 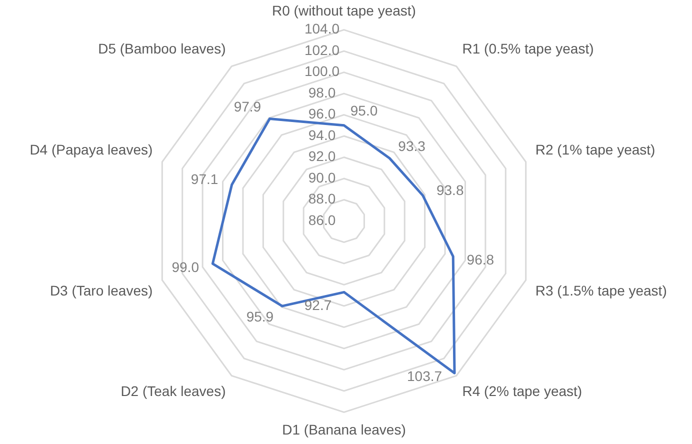 I want to click on spoke-label: D1 (Banana leaves), so click(x=344, y=429).